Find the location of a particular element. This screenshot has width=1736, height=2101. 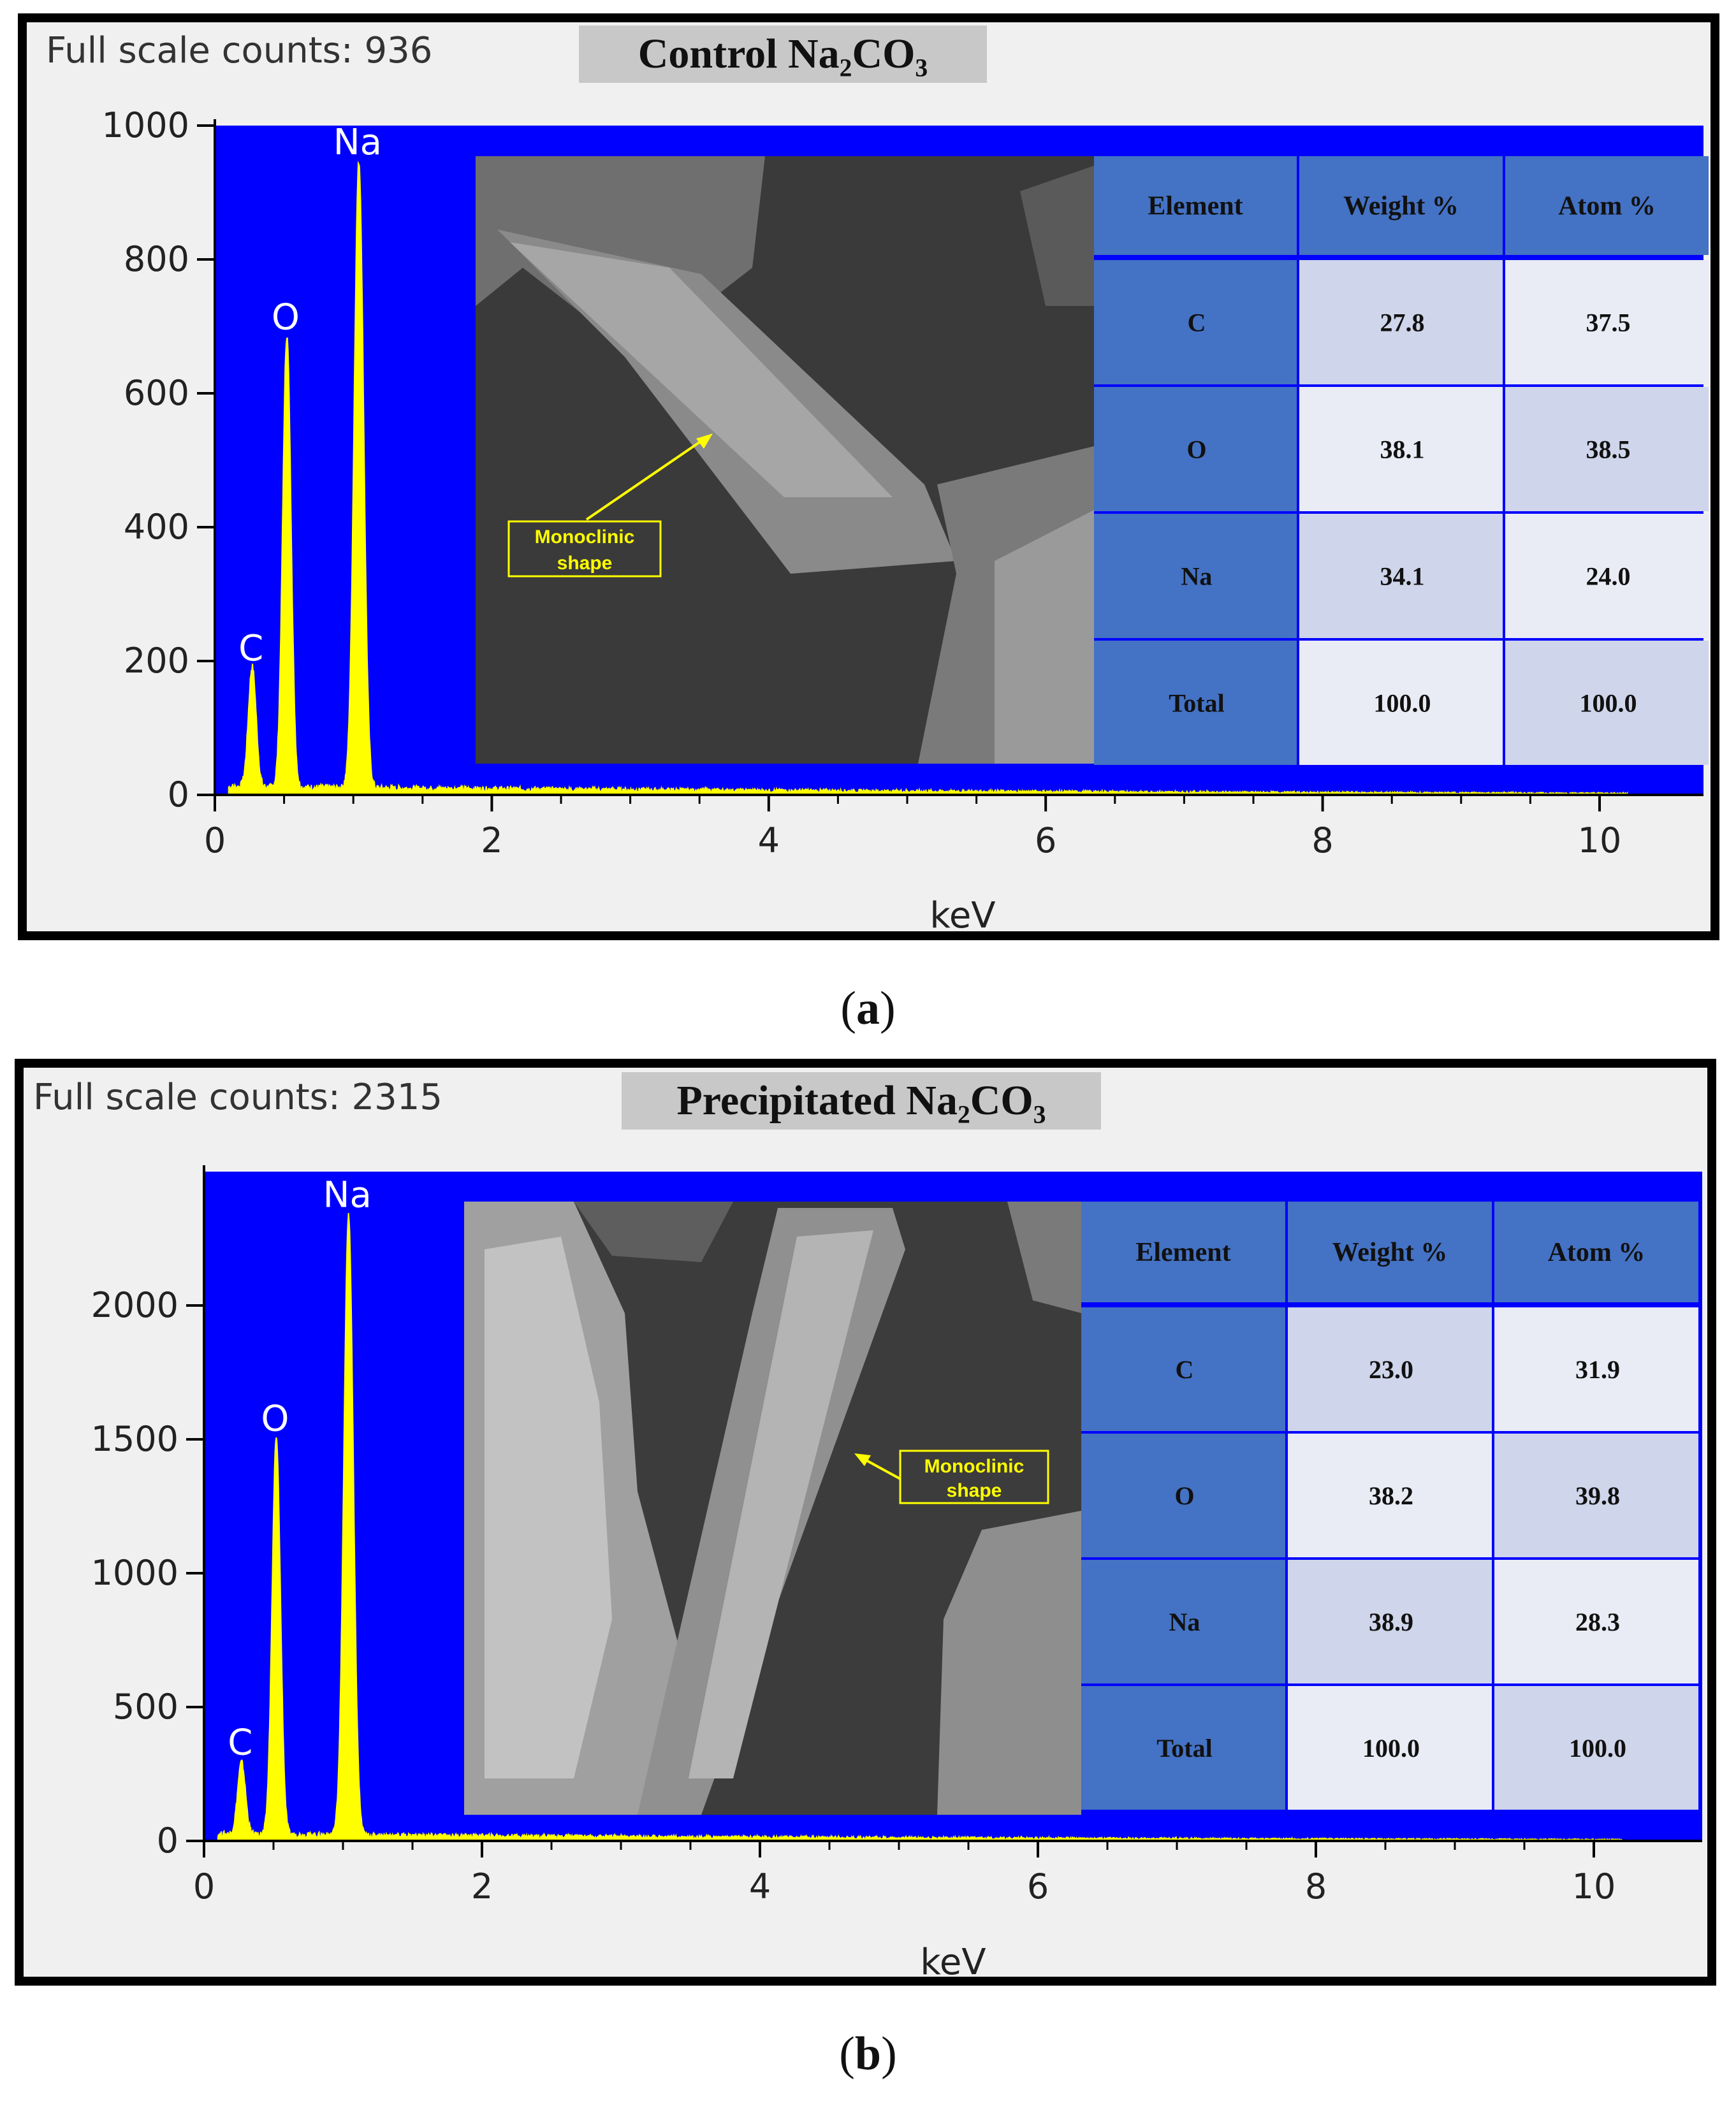

caption-letter: a is located at coordinates (868, 1008).